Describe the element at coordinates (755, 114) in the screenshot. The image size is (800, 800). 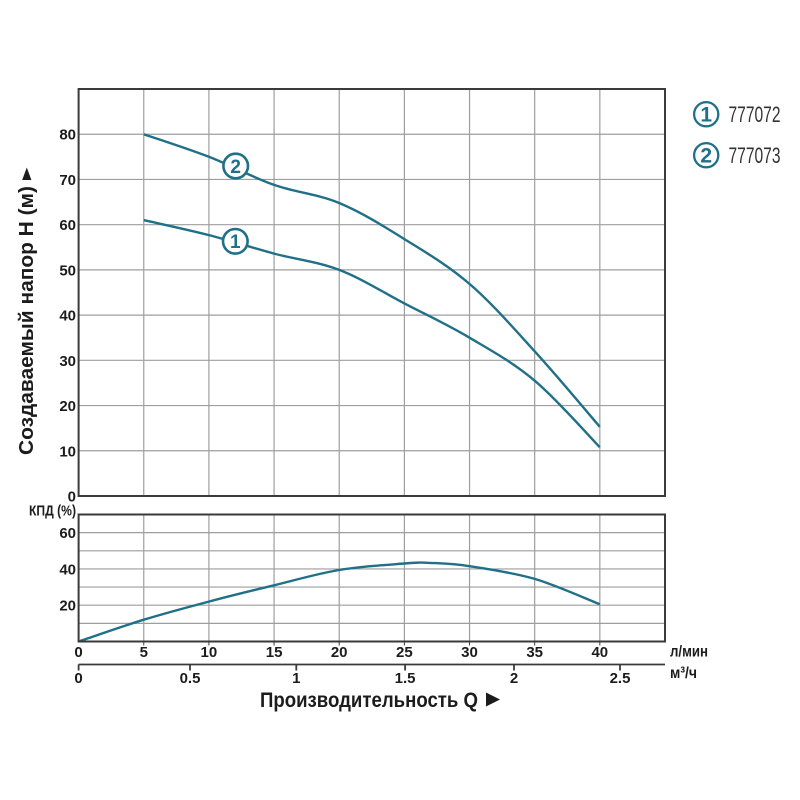
I see `svg-text: 777072` at that location.